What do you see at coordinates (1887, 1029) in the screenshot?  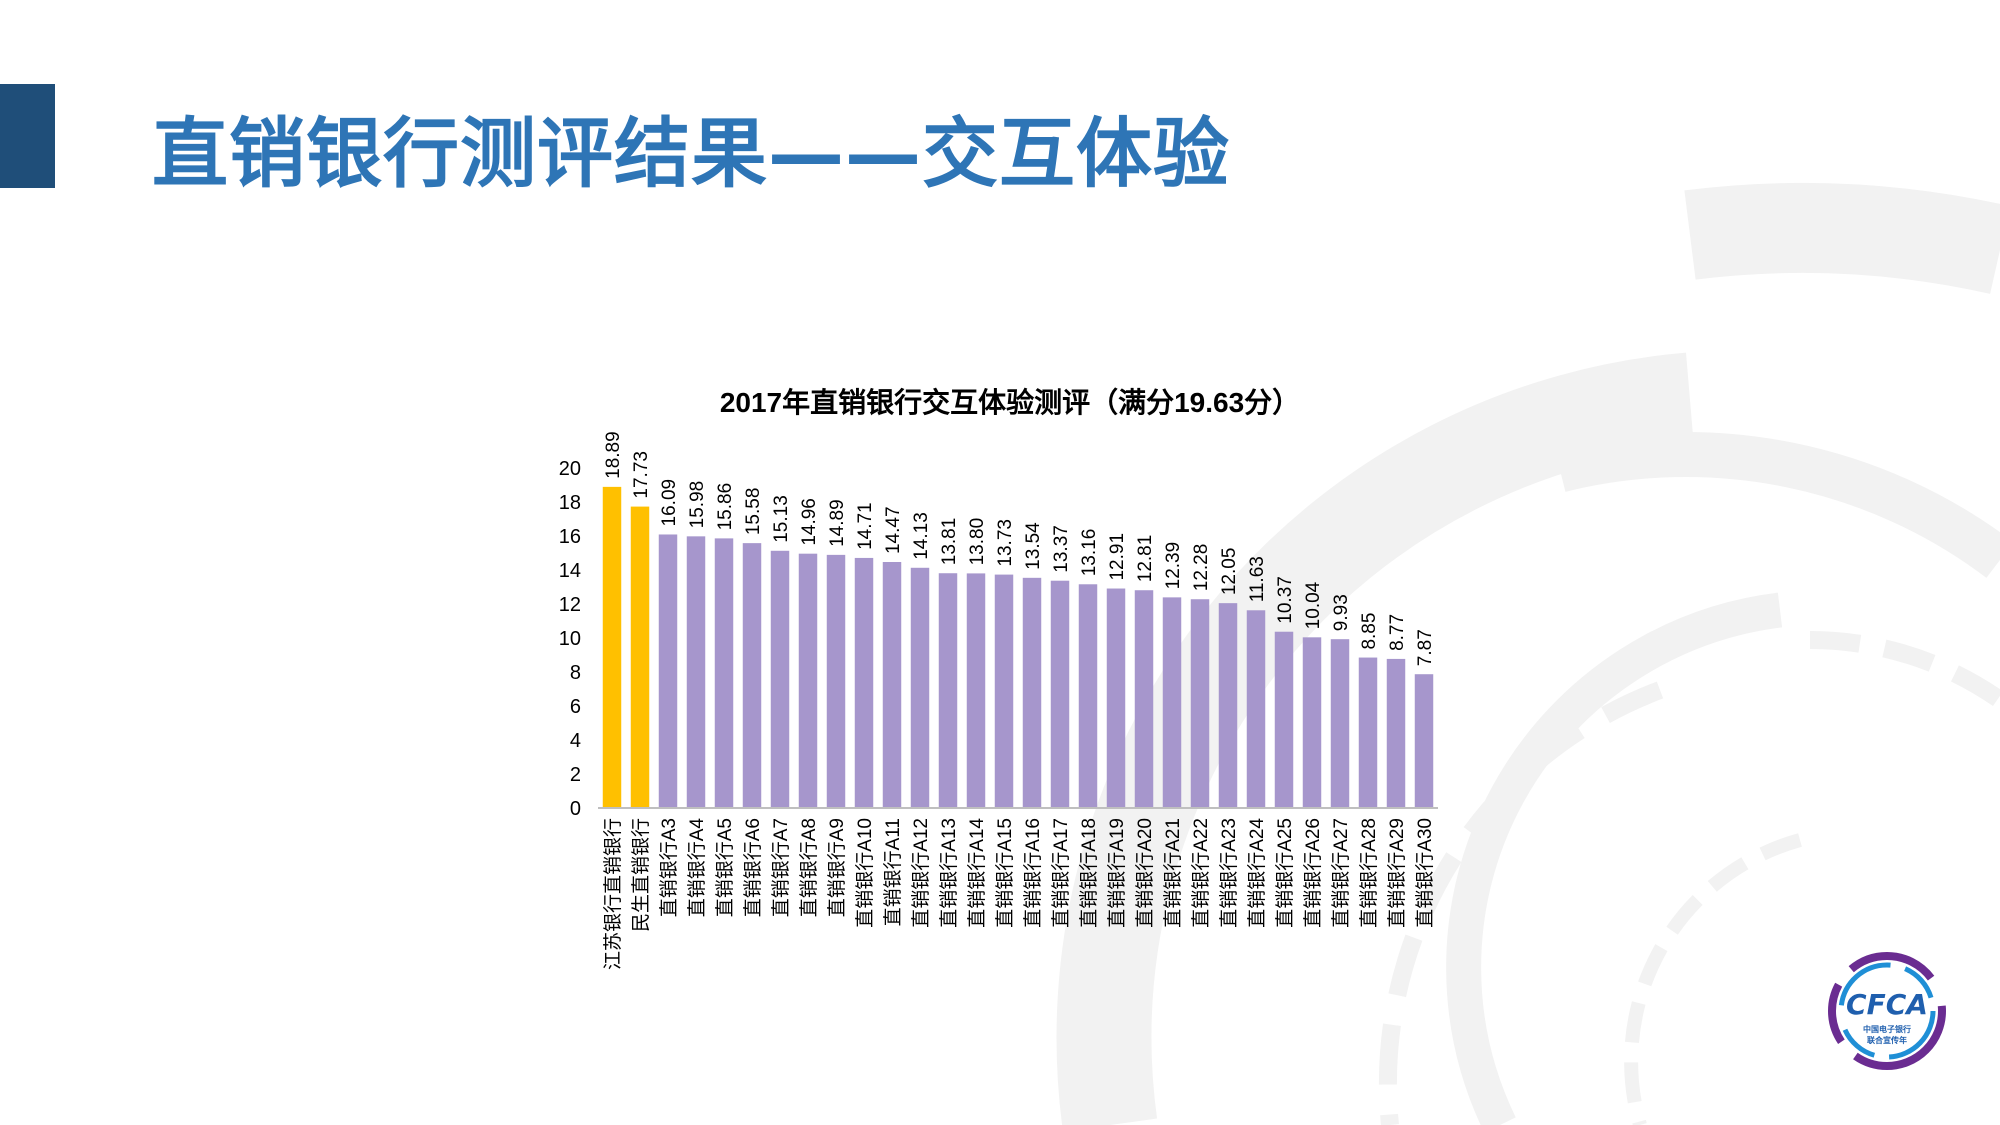 I see `logo-line1: 中国电子银行` at bounding box center [1887, 1029].